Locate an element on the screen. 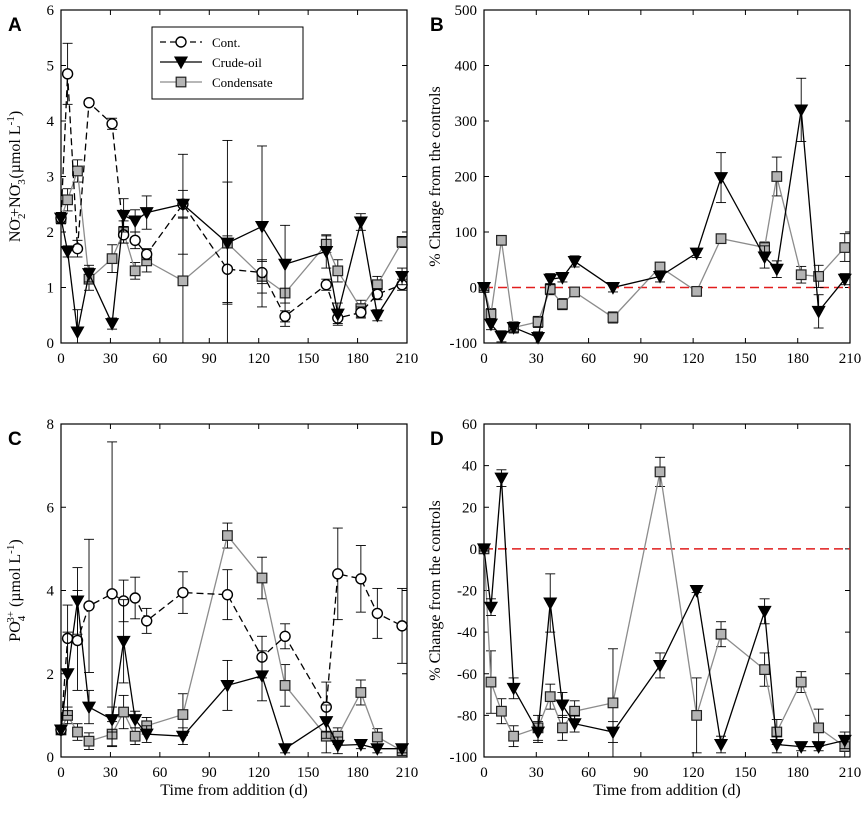  x-tick-label: 210 is located at coordinates (407, 773).